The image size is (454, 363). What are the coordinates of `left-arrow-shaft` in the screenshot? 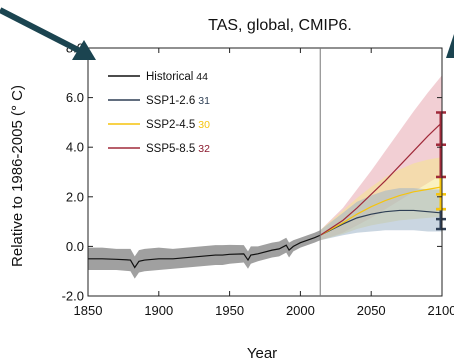 It's located at (42, 31).